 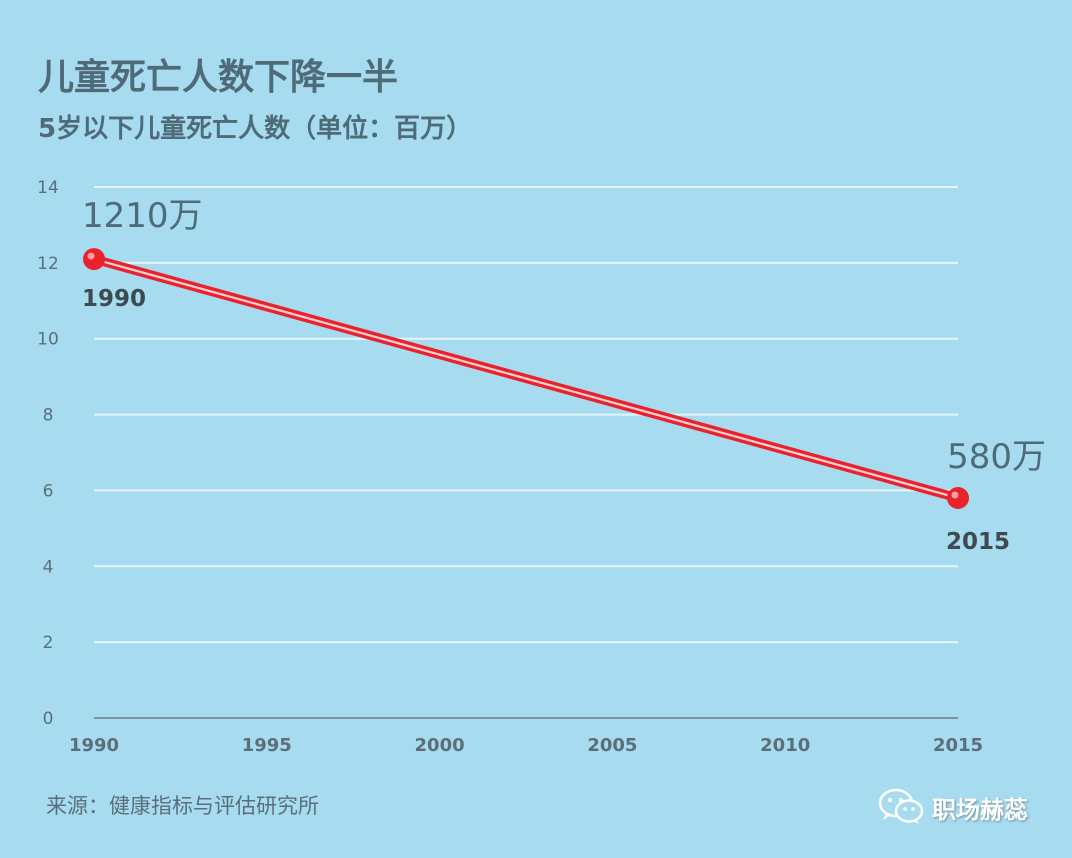 I want to click on watermark: 职场赫蕊, so click(x=953, y=807).